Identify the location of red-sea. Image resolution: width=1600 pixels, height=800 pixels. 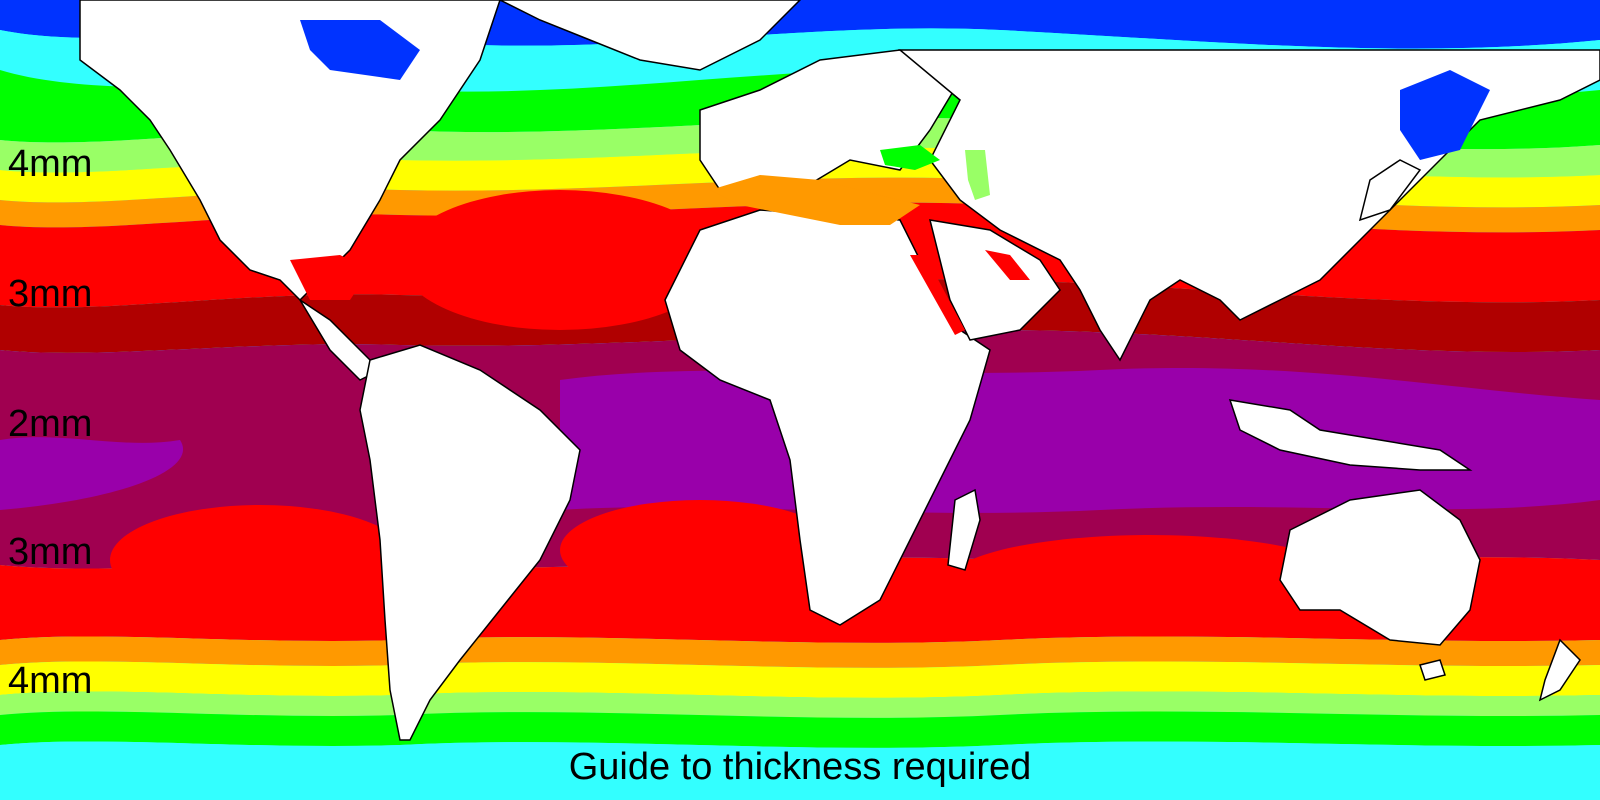
(937, 295).